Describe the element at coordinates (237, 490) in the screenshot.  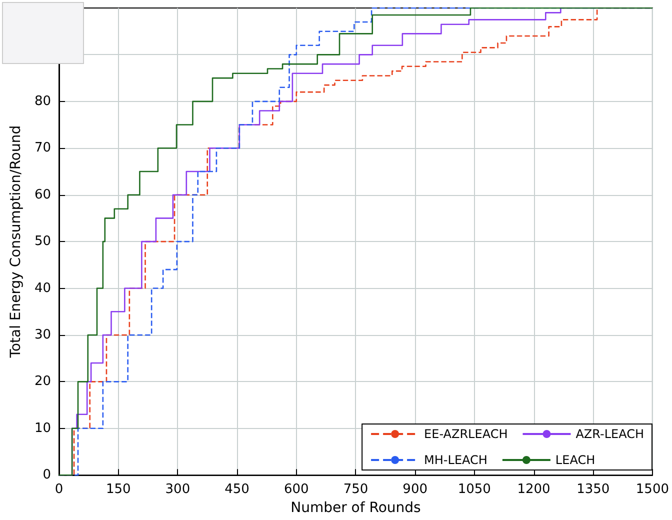
I see `x-tick-label: 450` at that location.